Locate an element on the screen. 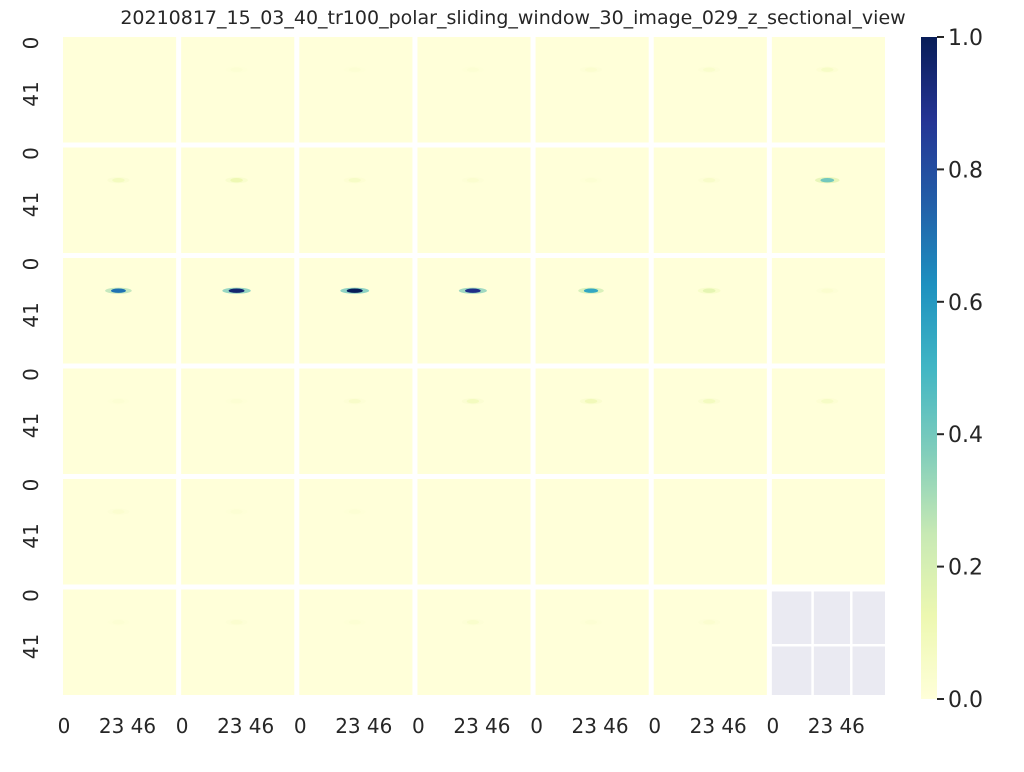 This screenshot has width=1024, height=772. heatmap-panel-r4-c1 is located at coordinates (238, 532).